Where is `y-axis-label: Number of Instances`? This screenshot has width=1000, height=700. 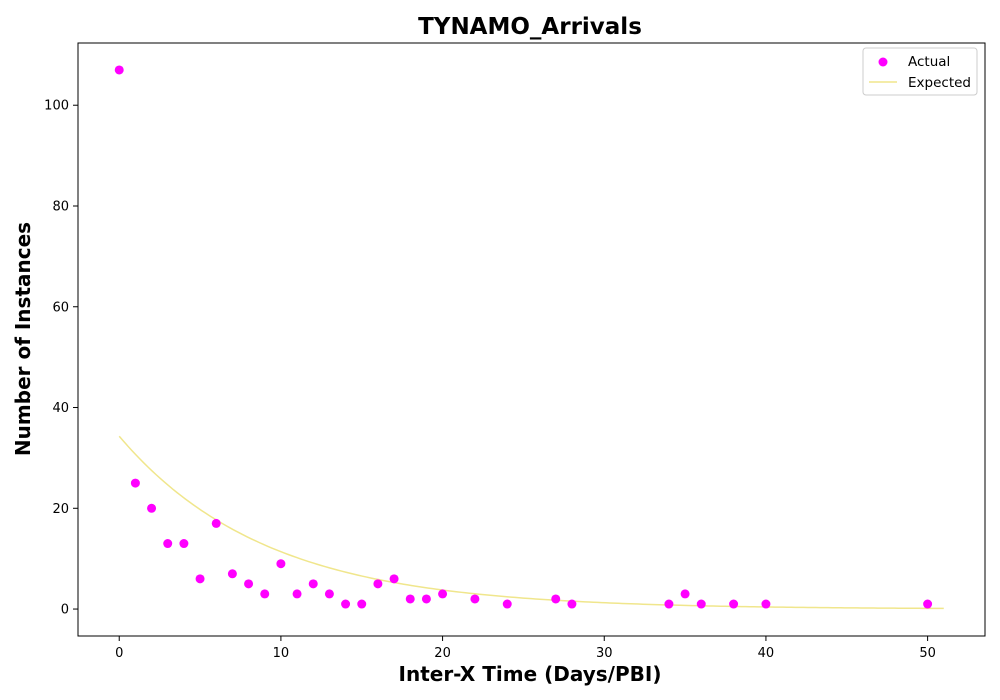 y-axis-label: Number of Instances is located at coordinates (23, 339).